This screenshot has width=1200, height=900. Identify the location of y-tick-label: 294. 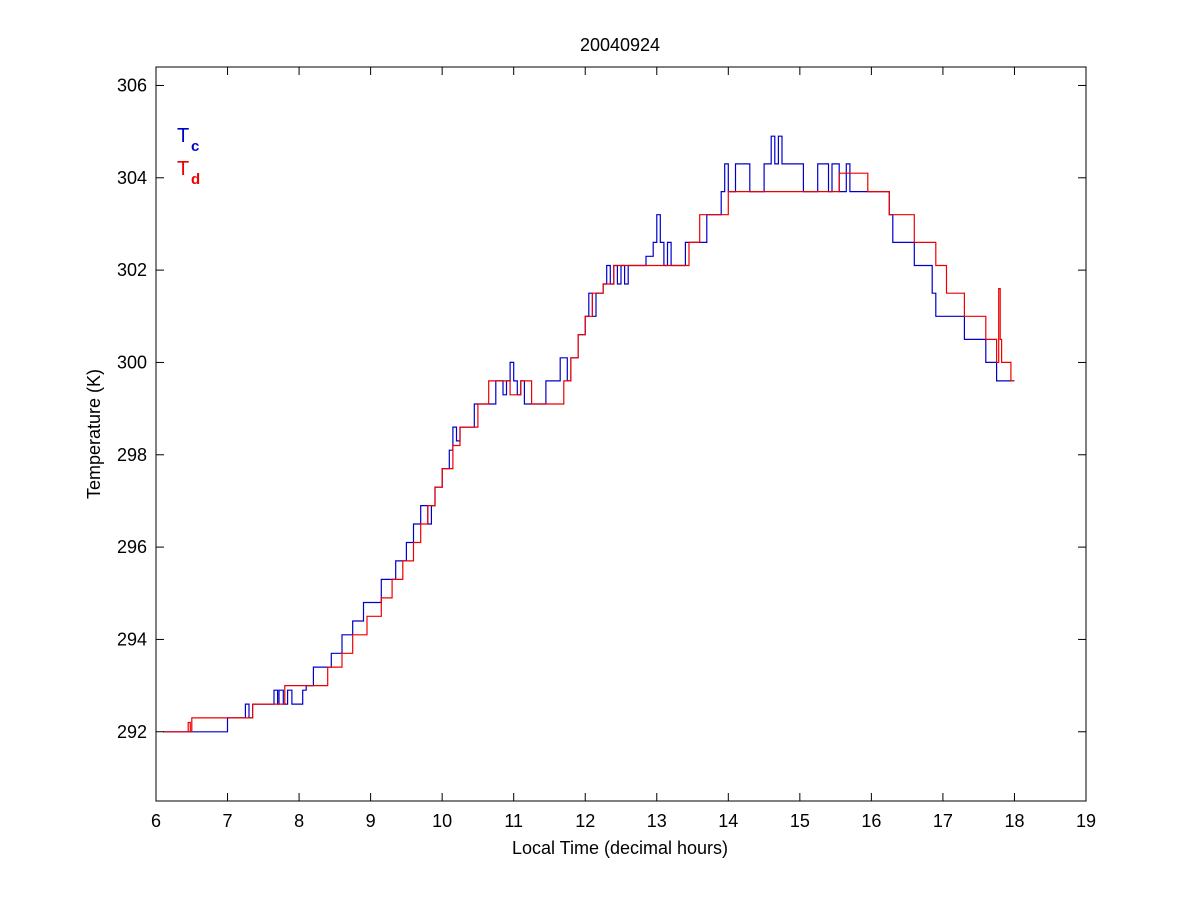
(132, 639).